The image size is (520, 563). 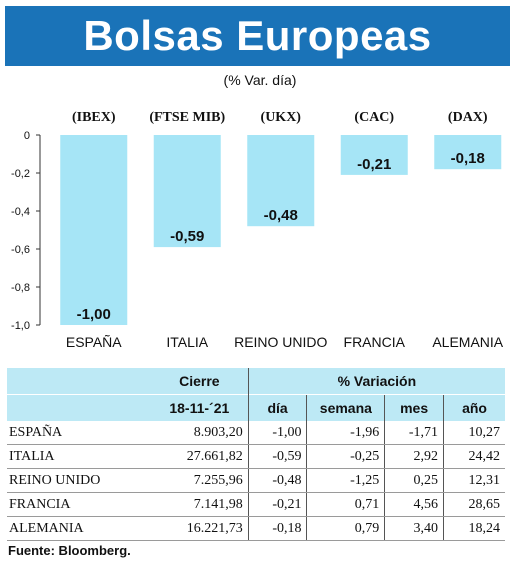 What do you see at coordinates (474, 407) in the screenshot?
I see `year-header: año` at bounding box center [474, 407].